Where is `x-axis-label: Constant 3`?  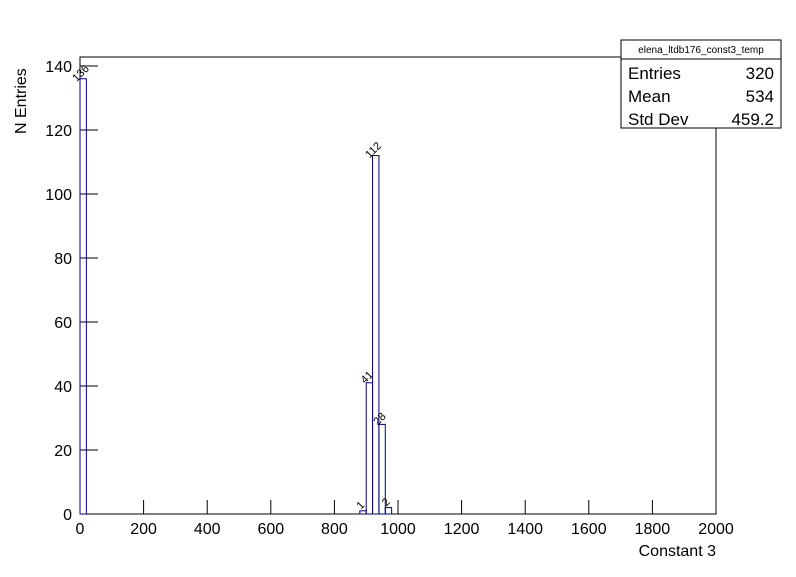 x-axis-label: Constant 3 is located at coordinates (677, 551).